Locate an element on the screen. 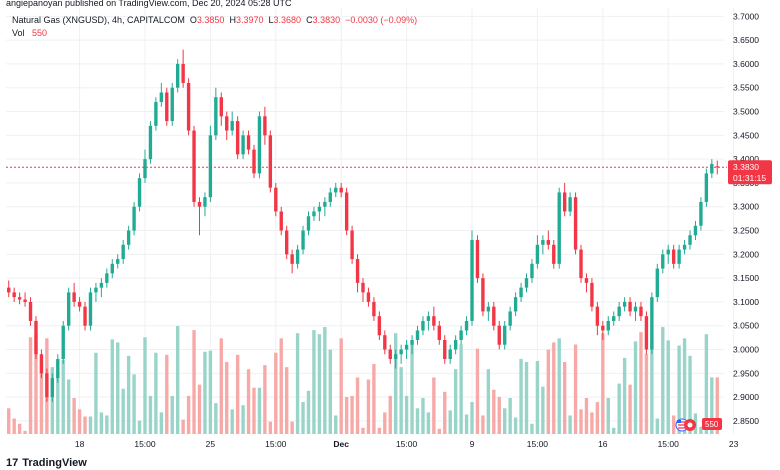 This screenshot has width=780, height=470. tradingview-footer: 17 TradingView is located at coordinates (46, 463).